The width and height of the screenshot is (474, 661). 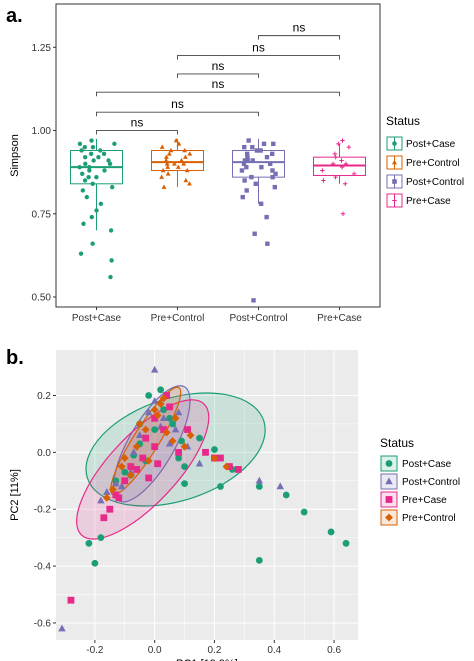 I want to click on y-tick-label: 0.75, so click(x=42, y=214).